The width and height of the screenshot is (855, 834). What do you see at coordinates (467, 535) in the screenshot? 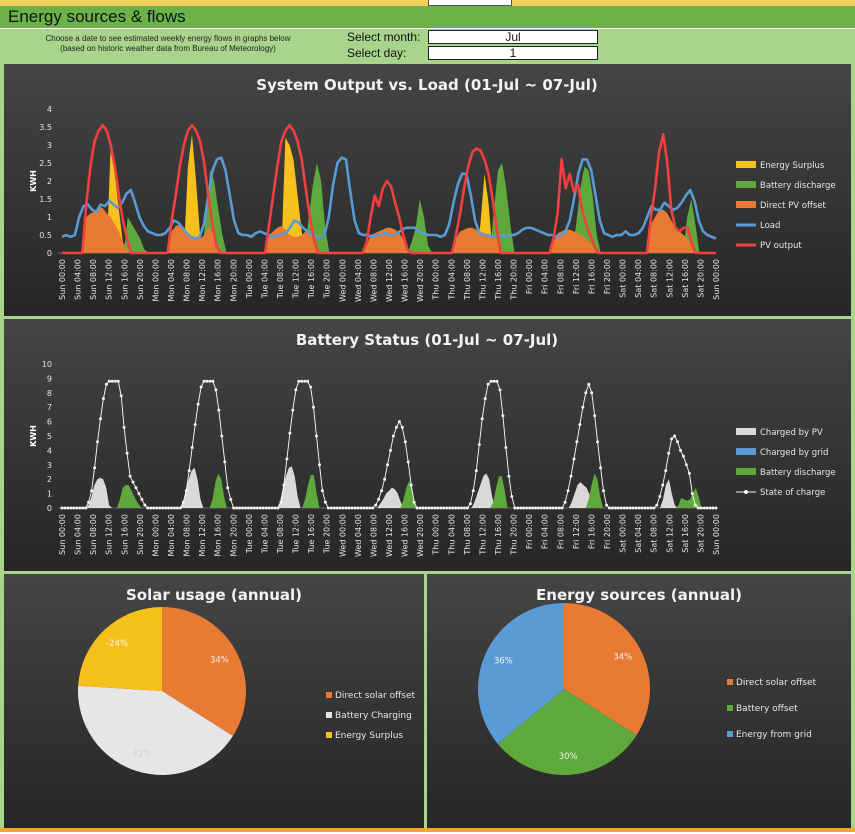
I see `x-tick-label: Thu 08:00` at bounding box center [467, 535].